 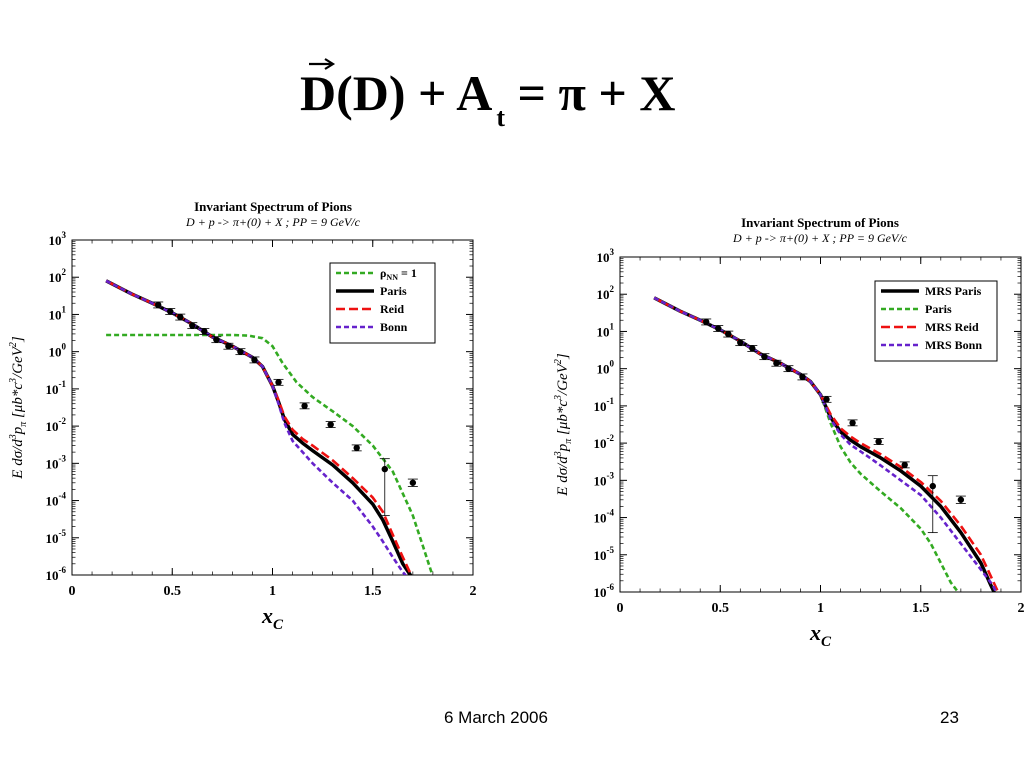 I want to click on legend-label: MRS Paris, so click(x=953, y=291).